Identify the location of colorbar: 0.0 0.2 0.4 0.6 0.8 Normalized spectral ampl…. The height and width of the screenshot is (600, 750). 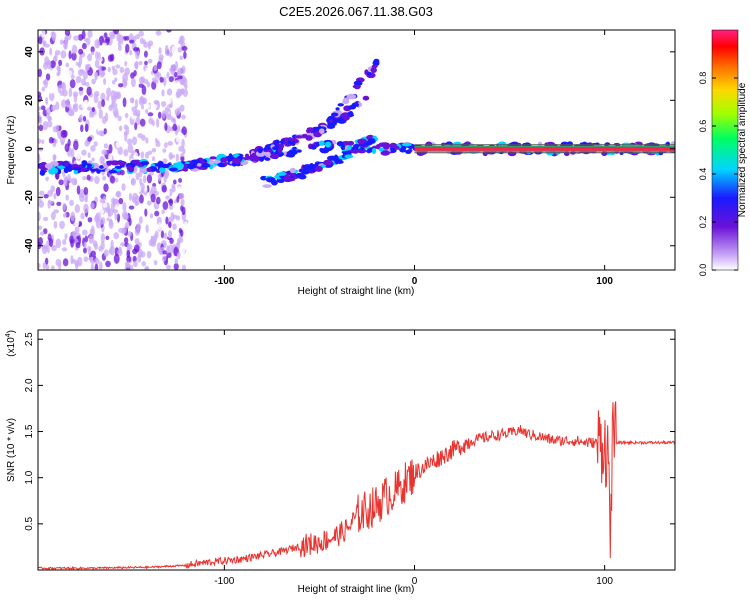
(723, 152).